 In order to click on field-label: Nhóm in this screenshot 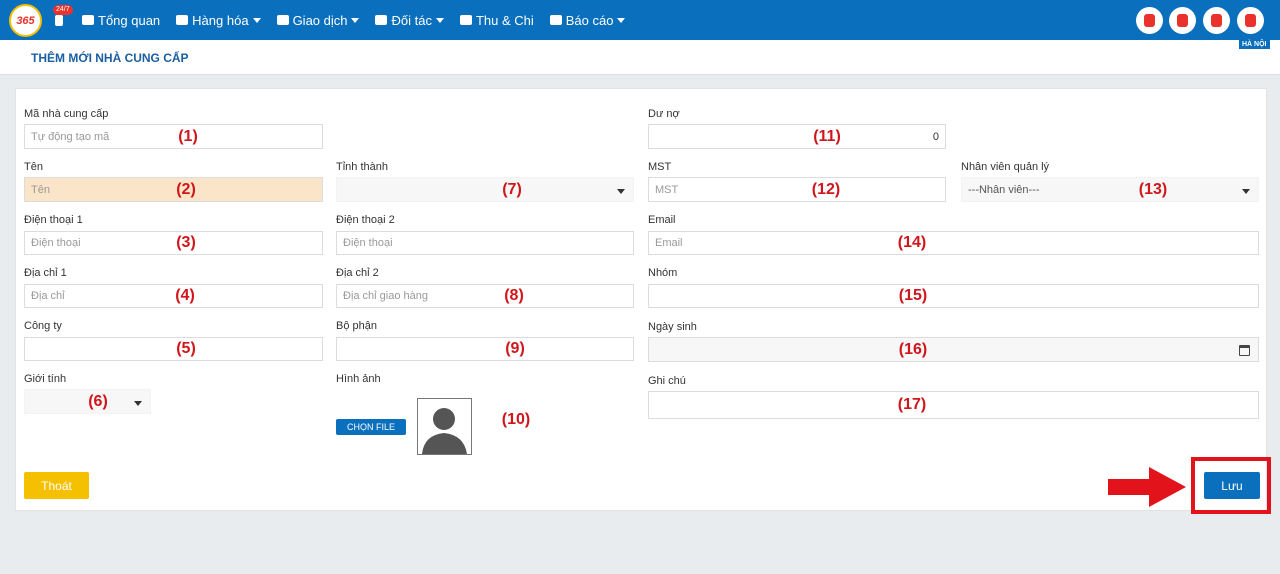, I will do `click(663, 273)`.